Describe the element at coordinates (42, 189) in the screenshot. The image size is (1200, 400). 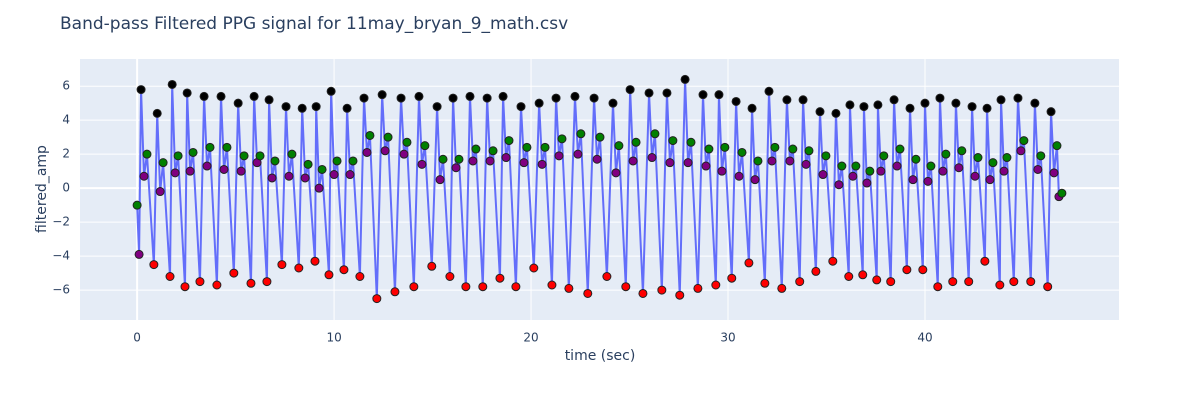
I see `y-axis-label: filtered_amp` at that location.